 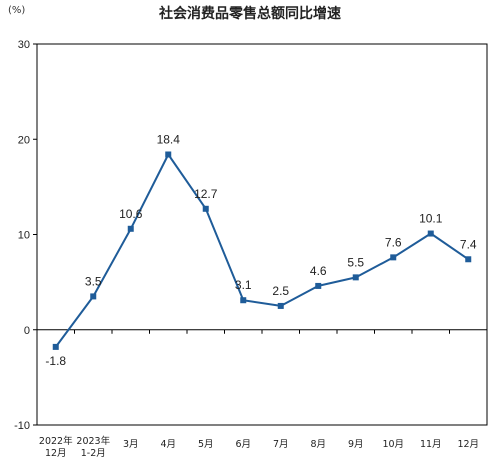 I want to click on data-label: 18.4, so click(x=169, y=139).